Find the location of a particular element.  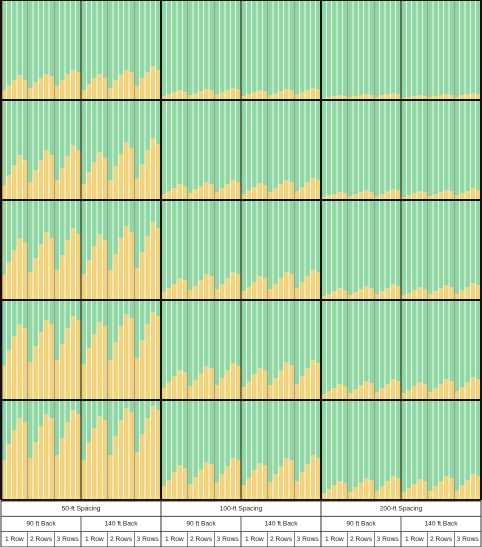

spacing-label: 100-ft Spacing is located at coordinates (241, 508).